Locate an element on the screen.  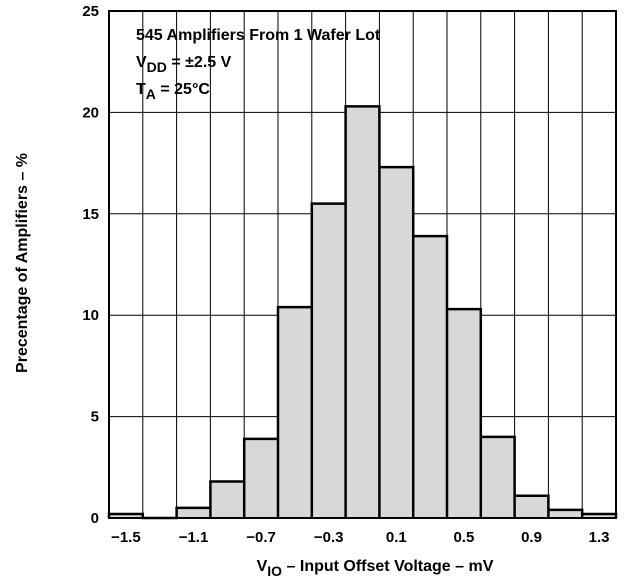
annotation-temperature: TA = 25°C is located at coordinates (173, 91).